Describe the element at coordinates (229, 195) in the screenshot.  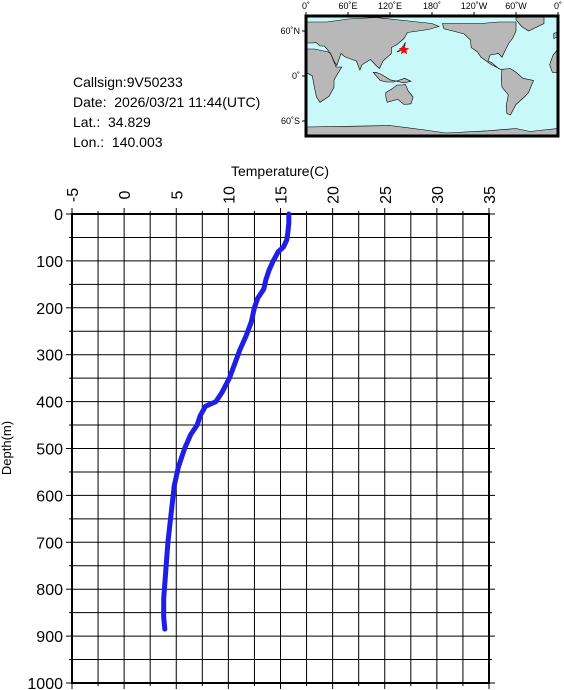
I see `x-tick-label: 10` at that location.